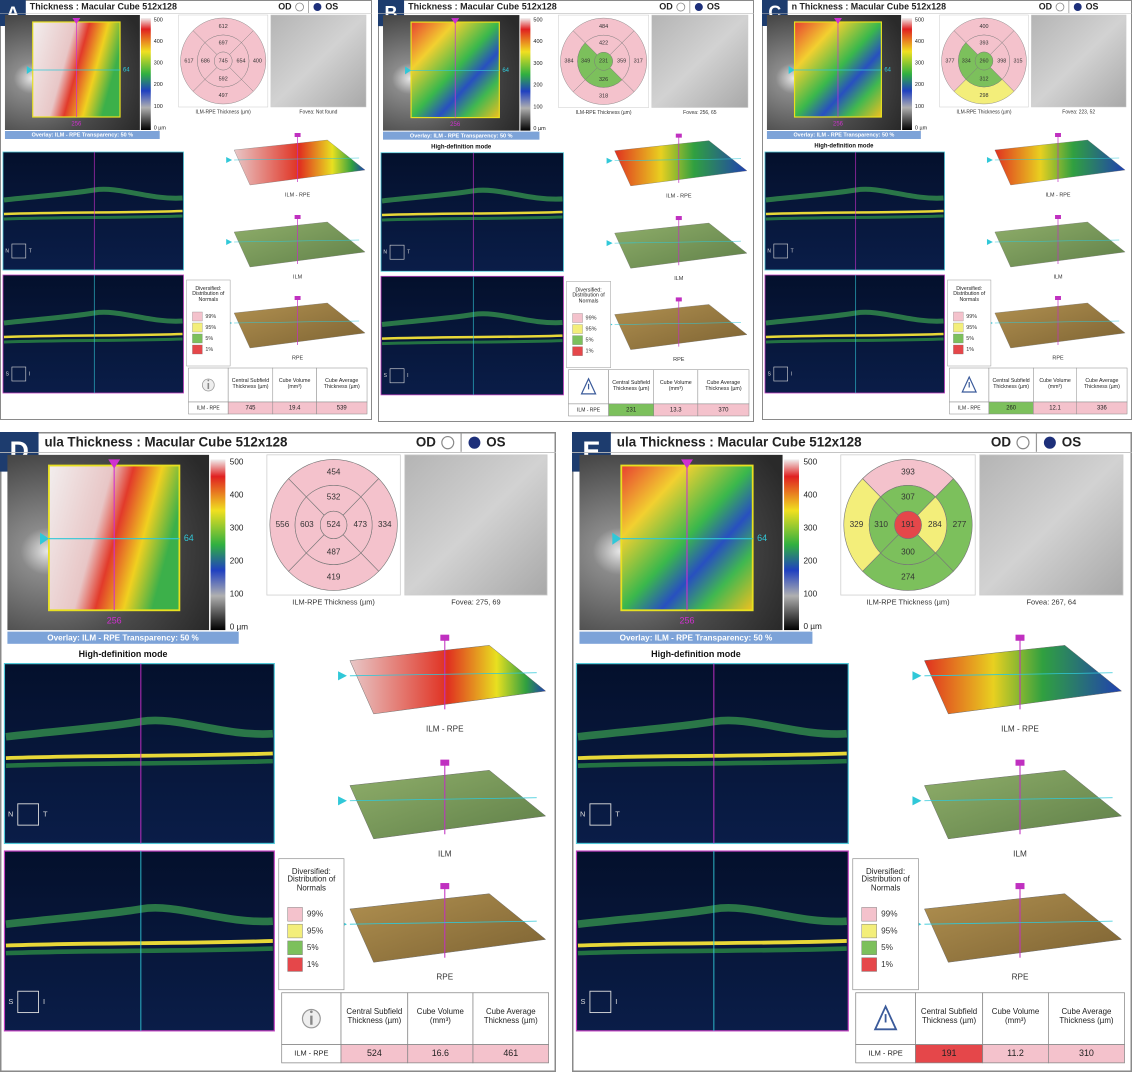 The height and width of the screenshot is (1072, 1132). Describe the element at coordinates (342, 384) in the screenshot. I see `table-header-box: Cube Average Thickness (µm)` at that location.